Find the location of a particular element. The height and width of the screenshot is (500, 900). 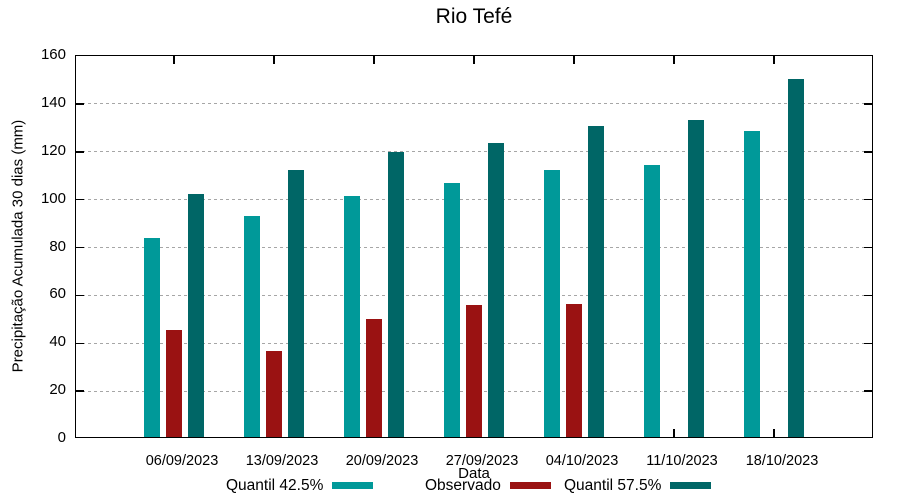

y-tick-label: 40 is located at coordinates (57, 342).